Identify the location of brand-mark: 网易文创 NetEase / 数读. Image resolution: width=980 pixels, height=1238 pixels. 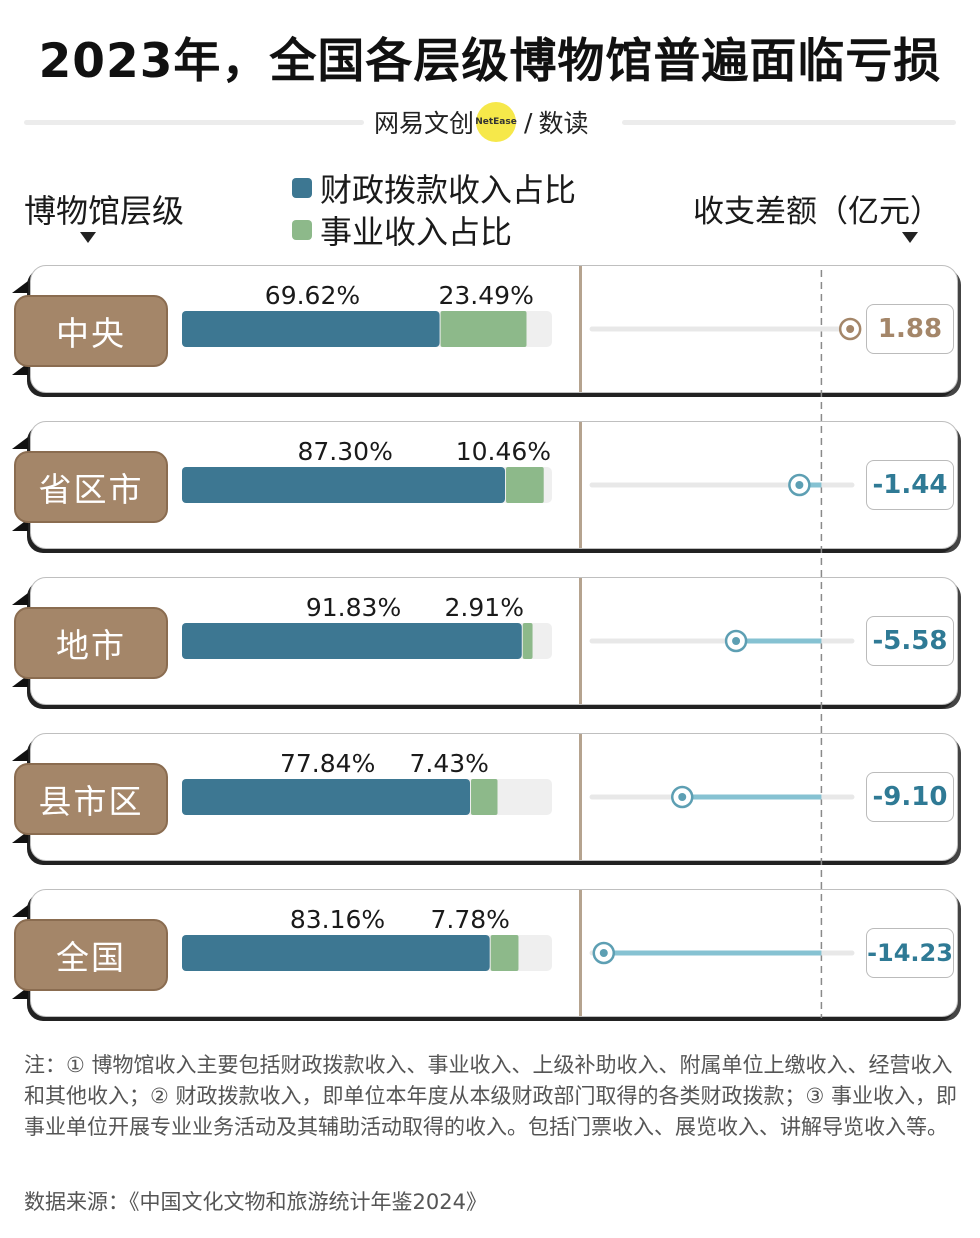
(481, 122).